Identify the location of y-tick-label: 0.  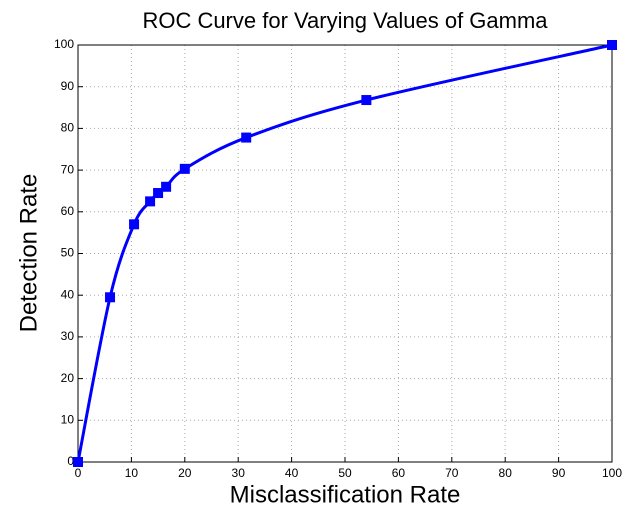
(70, 461).